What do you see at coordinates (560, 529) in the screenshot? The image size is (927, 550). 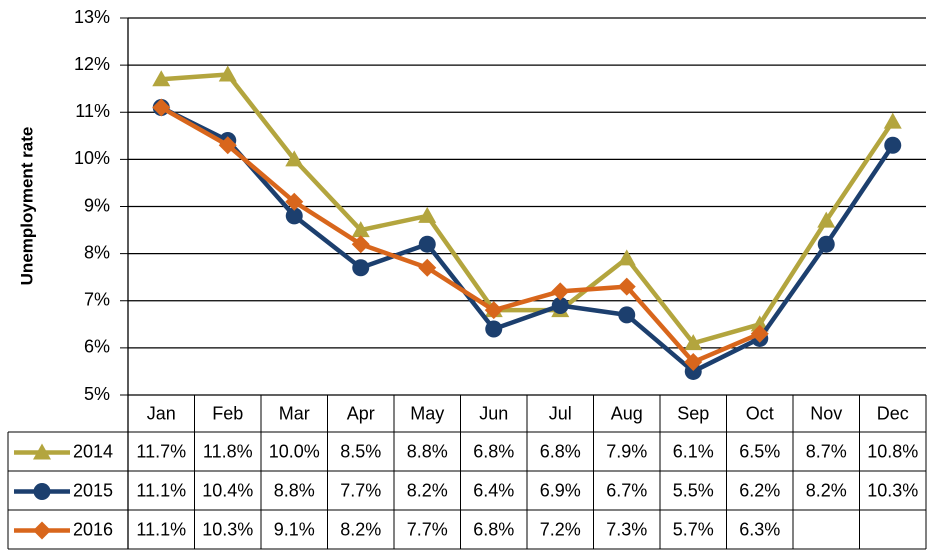 I see `table-value: 7.2%` at bounding box center [560, 529].